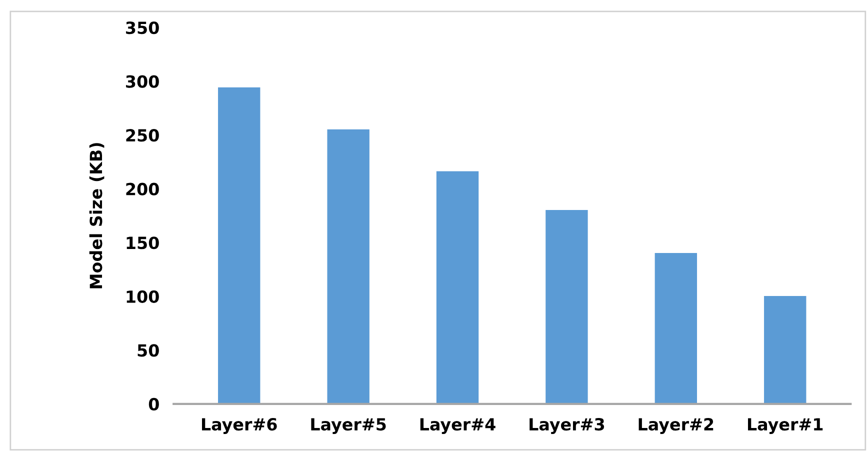 Image resolution: width=868 pixels, height=459 pixels. Describe the element at coordinates (96, 215) in the screenshot. I see `y-axis-title: Model Size (KB)` at that location.